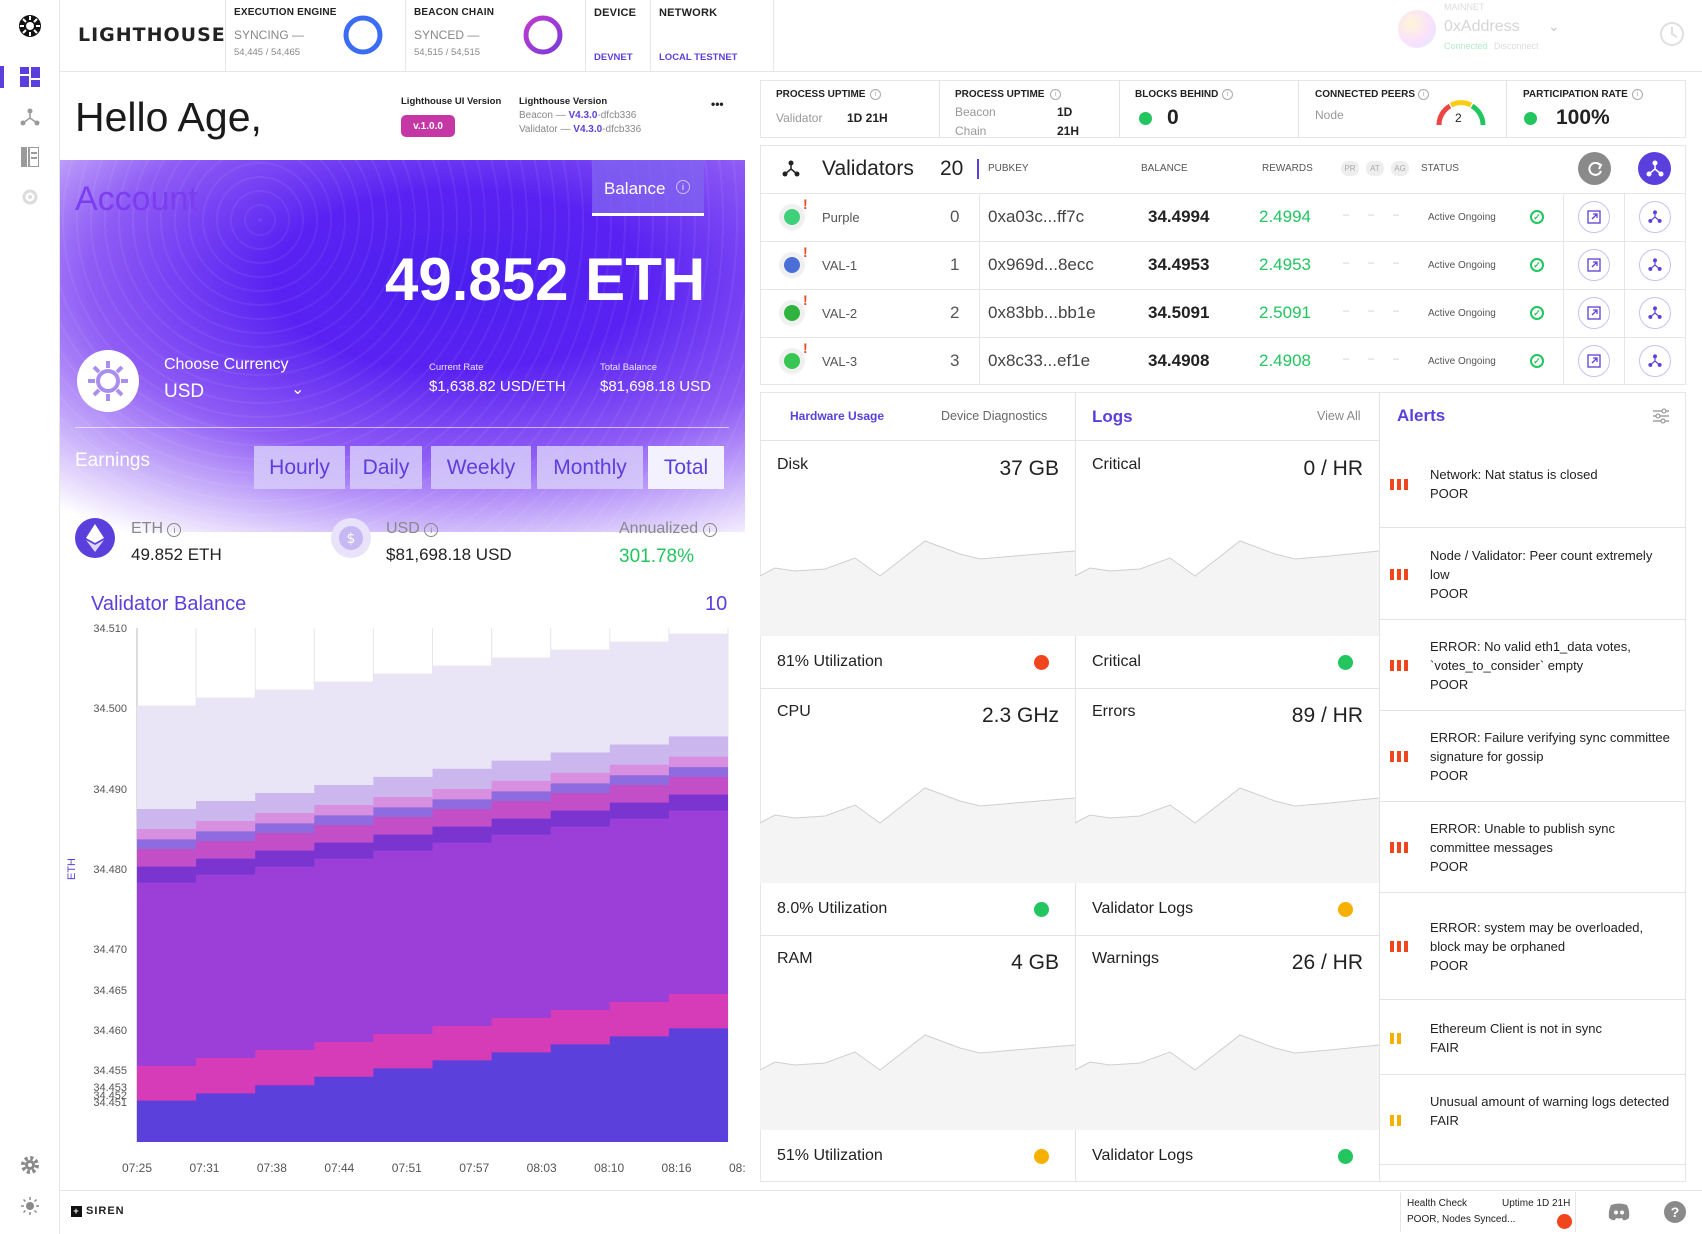 The width and height of the screenshot is (1702, 1234). Describe the element at coordinates (1554, 26) in the screenshot. I see `chevron-down-icon: ⌄` at that location.